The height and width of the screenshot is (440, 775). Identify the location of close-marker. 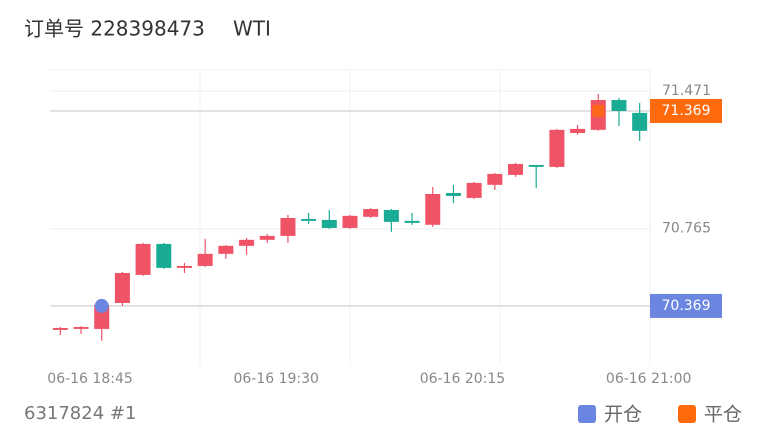
(598, 110).